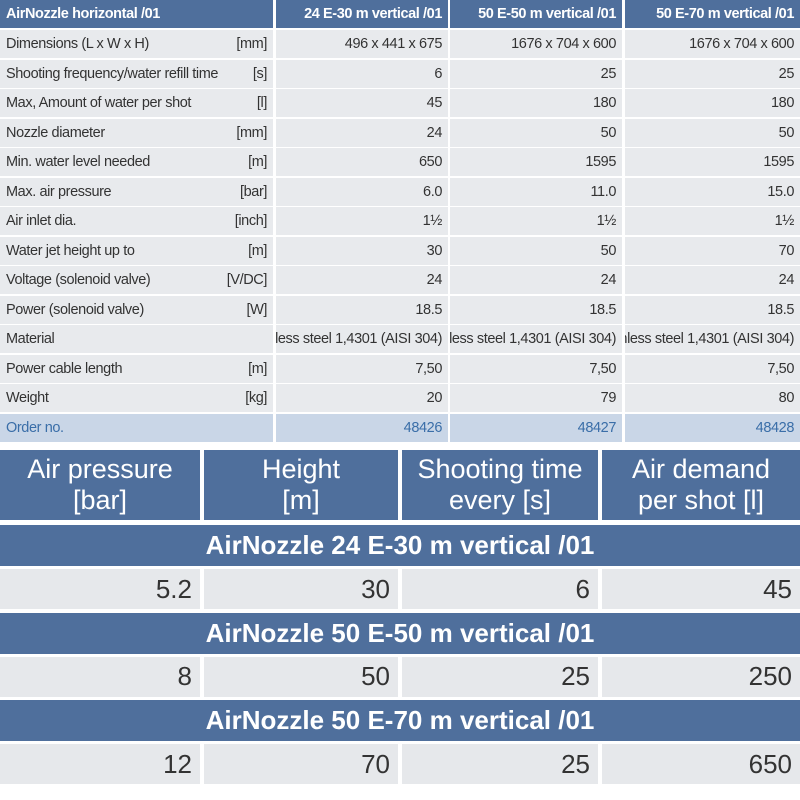 The width and height of the screenshot is (800, 800). I want to click on row-label: Dimensions (L x W x H), so click(136, 44).